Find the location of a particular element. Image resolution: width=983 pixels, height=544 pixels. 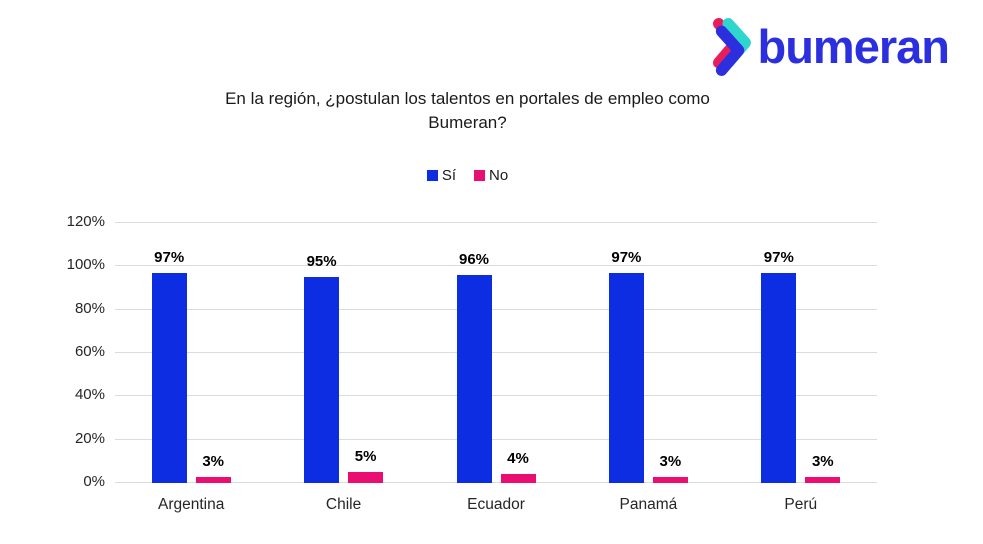

bar-si-panama is located at coordinates (626, 377).